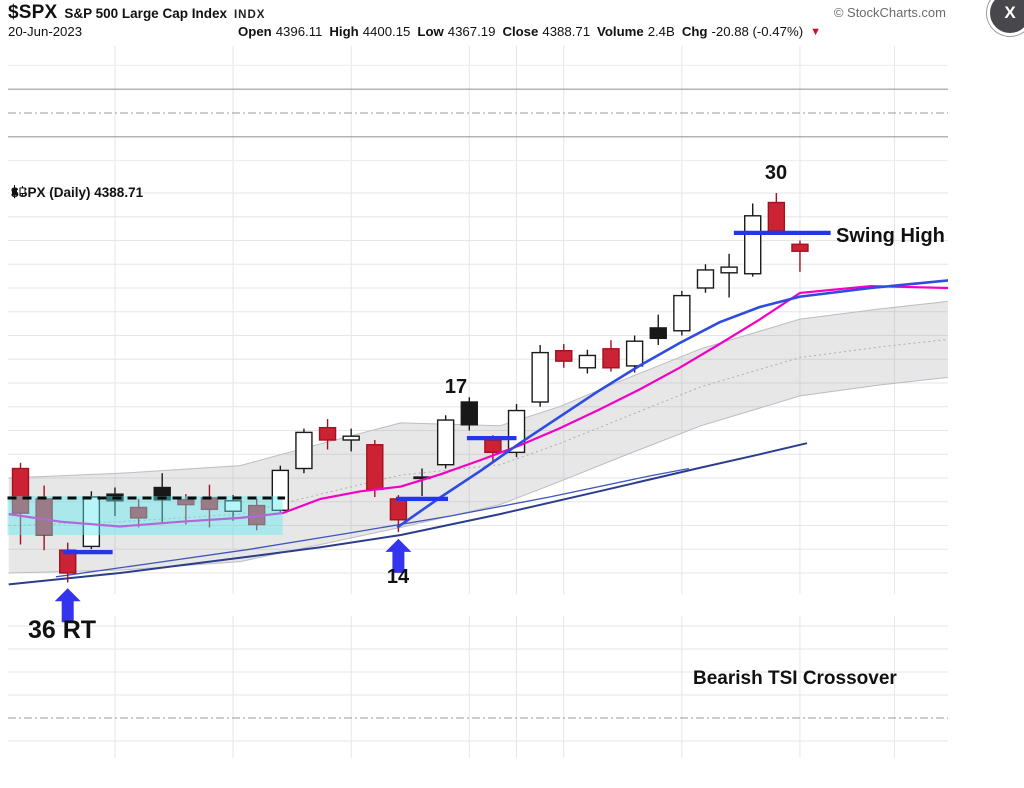 The image size is (1024, 788). I want to click on quote-label: Close, so click(520, 31).